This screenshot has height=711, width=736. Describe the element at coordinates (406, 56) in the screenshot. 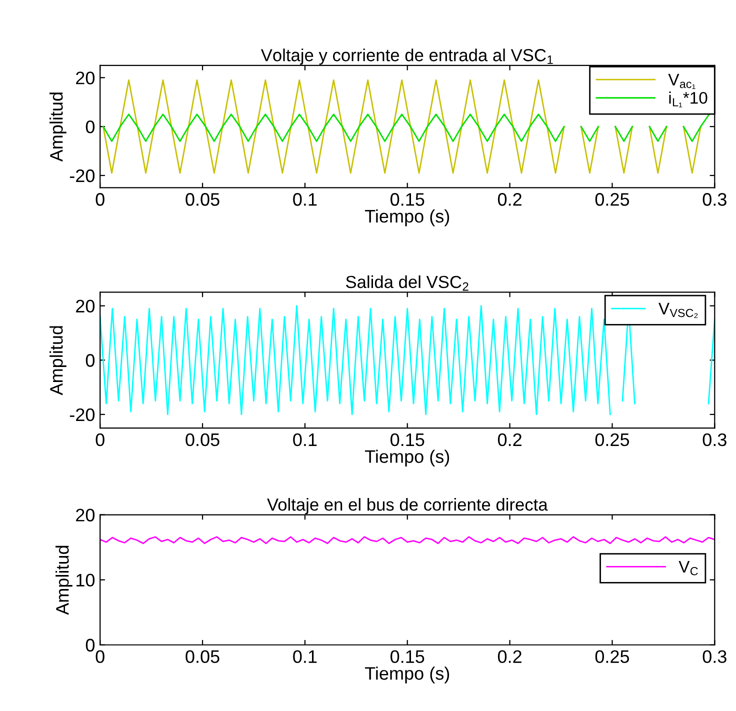

I see `chart-title: Voltaje y corriente de entrada al VSC$_{1}$` at that location.